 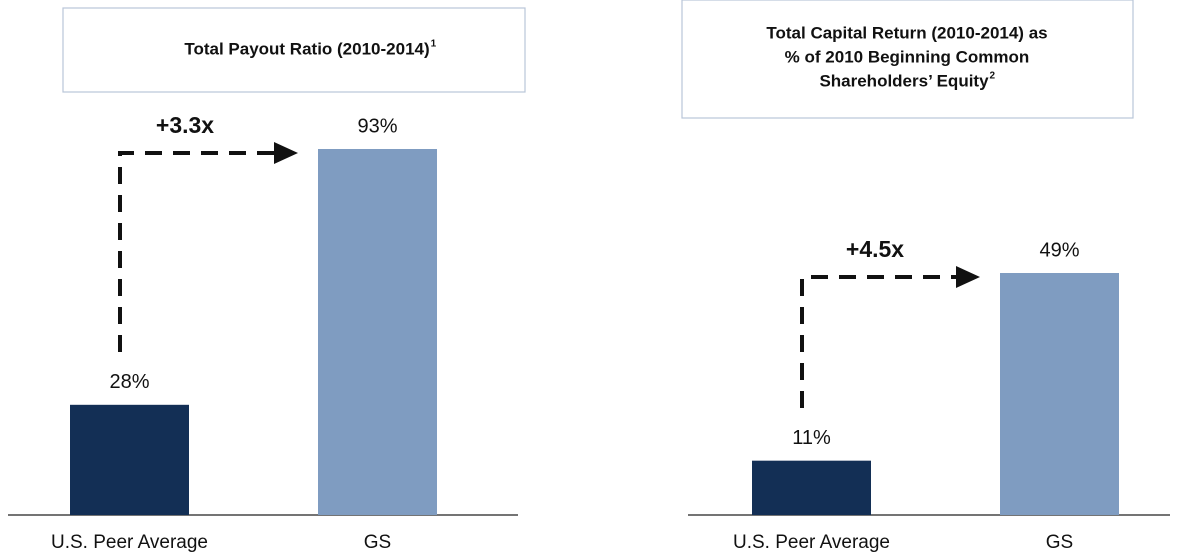 What do you see at coordinates (993, 76) in the screenshot?
I see `title-footnote: 2` at bounding box center [993, 76].